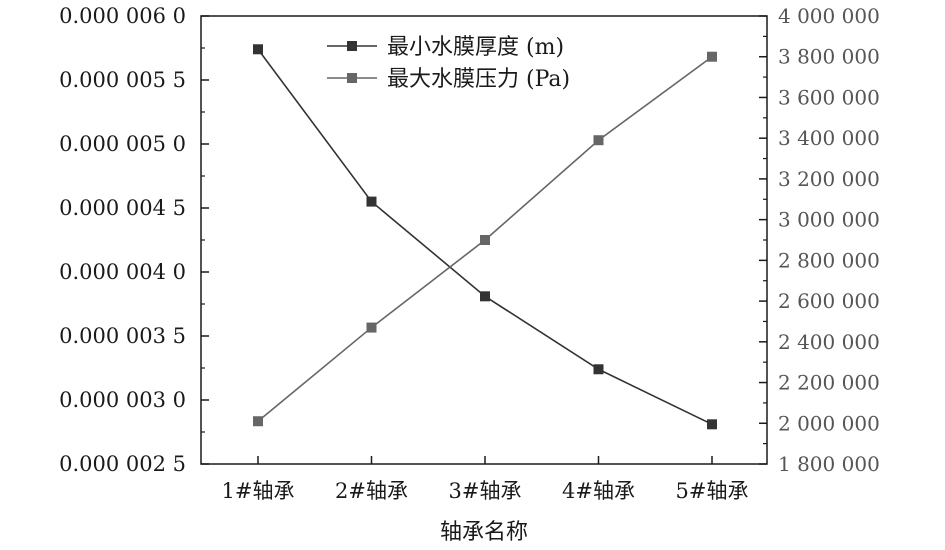 The image size is (945, 550). What do you see at coordinates (122, 80) in the screenshot?
I see `left-tick-label: 0.000 005 5` at bounding box center [122, 80].